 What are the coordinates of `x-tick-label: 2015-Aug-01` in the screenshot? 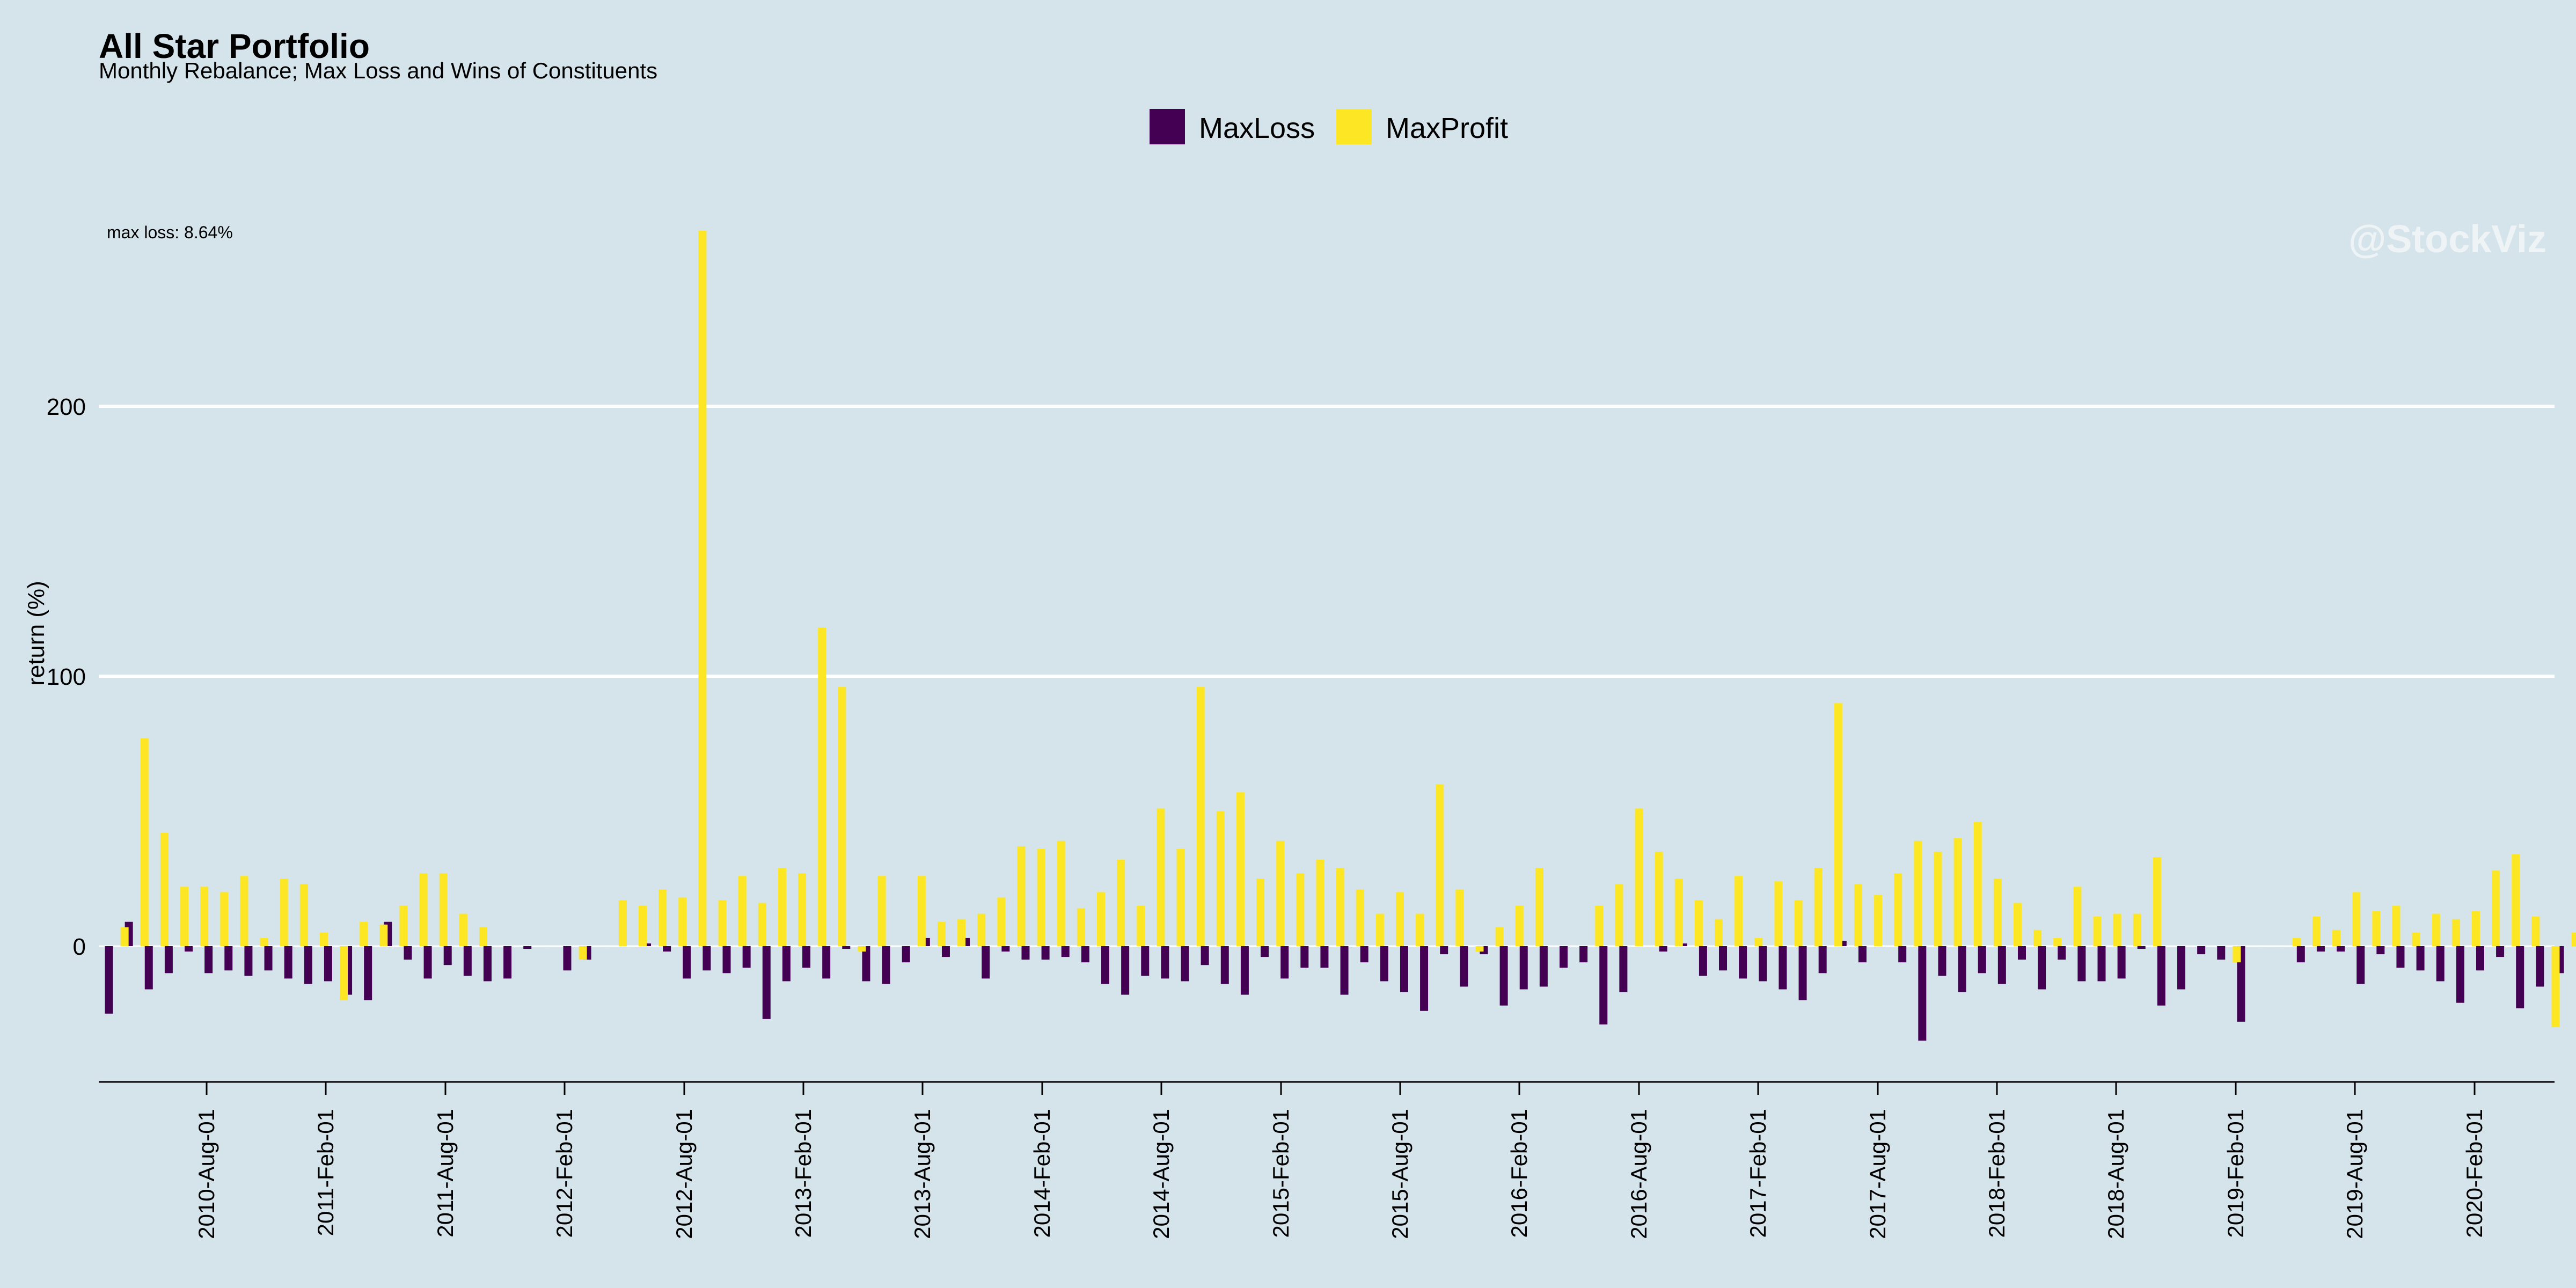 It's located at (1400, 1174).